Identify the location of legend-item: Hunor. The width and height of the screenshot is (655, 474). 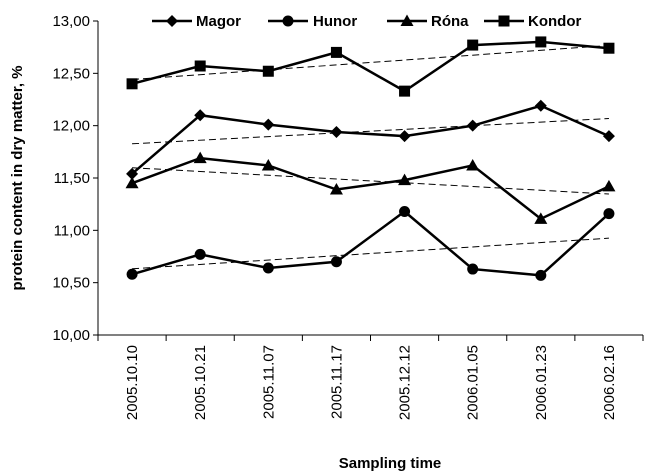
(312, 21).